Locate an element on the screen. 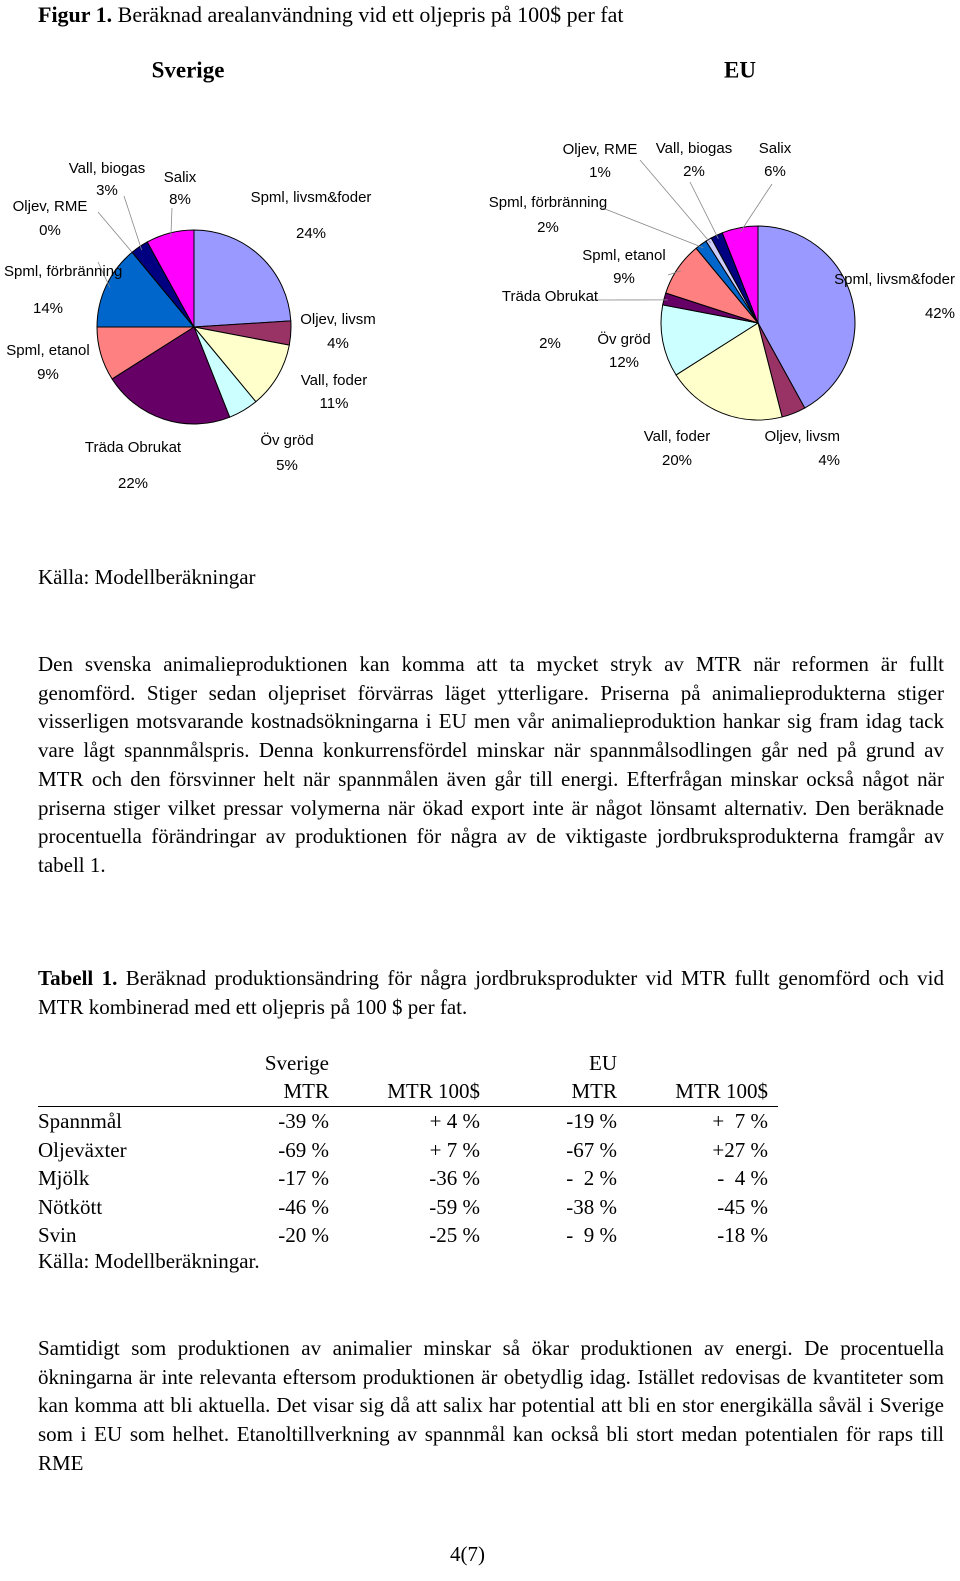 This screenshot has height=1581, width=960. table-cell: +27 % is located at coordinates (740, 1149).